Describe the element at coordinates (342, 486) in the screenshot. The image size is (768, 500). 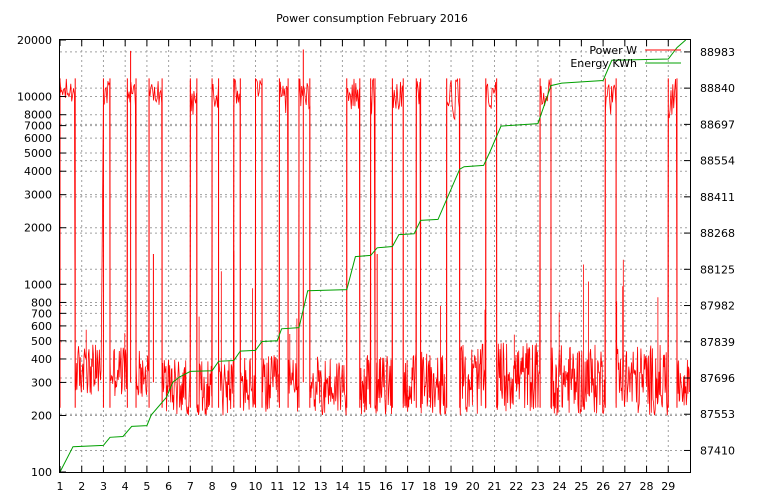
I see `x-tick-label: 14` at that location.